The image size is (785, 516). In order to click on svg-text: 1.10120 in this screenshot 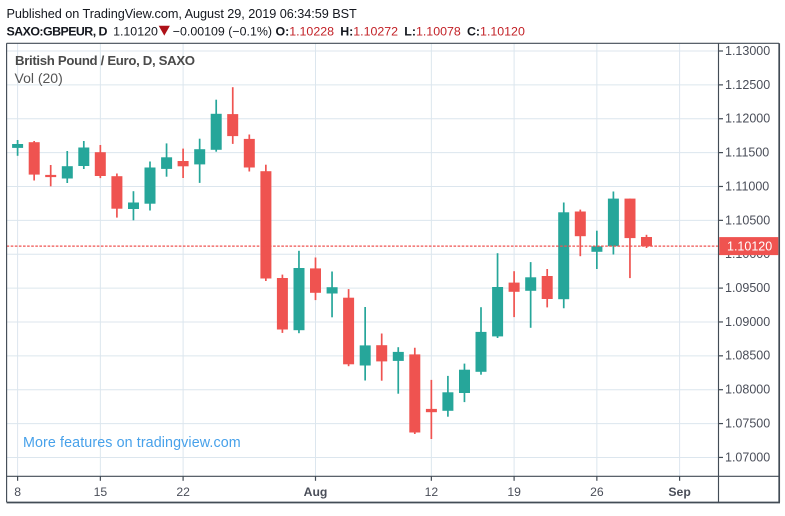, I will do `click(749, 247)`.